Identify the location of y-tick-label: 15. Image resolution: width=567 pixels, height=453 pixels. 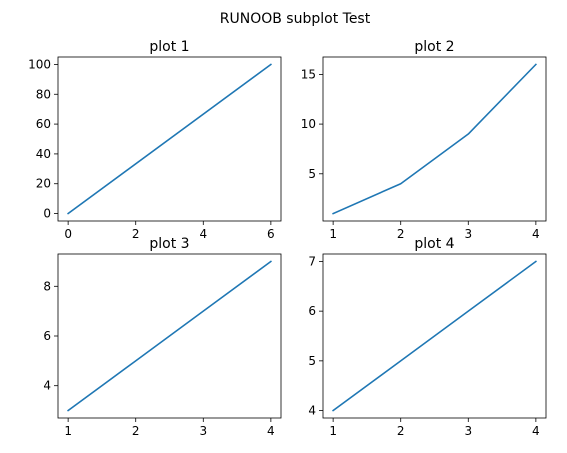
(308, 74).